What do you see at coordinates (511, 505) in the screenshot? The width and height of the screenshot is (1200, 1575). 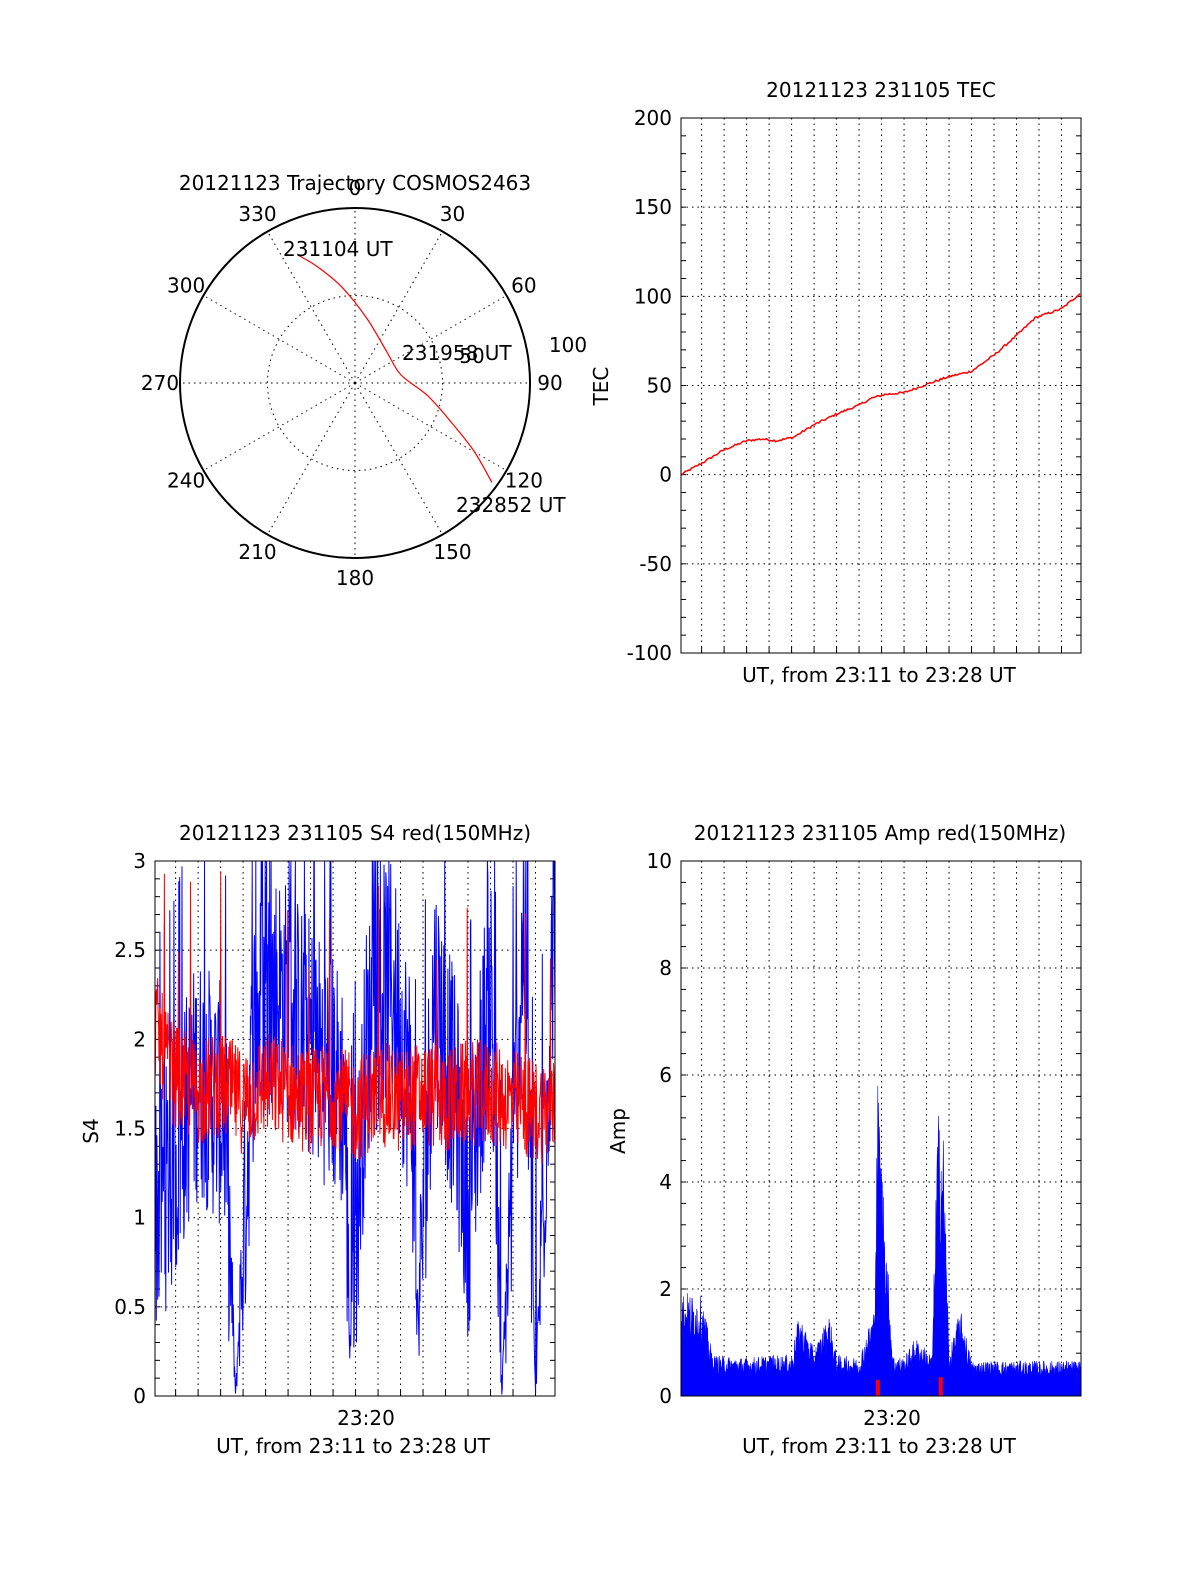 I see `polar-annotation-end: 232852 UT` at bounding box center [511, 505].